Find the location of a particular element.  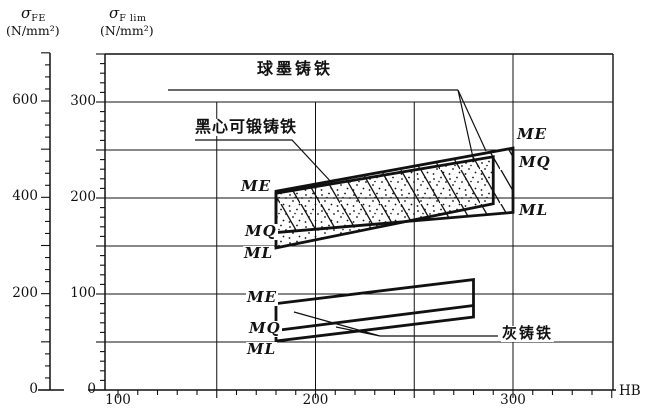

y2-axis-unit: (N/mm²) is located at coordinates (127, 30).